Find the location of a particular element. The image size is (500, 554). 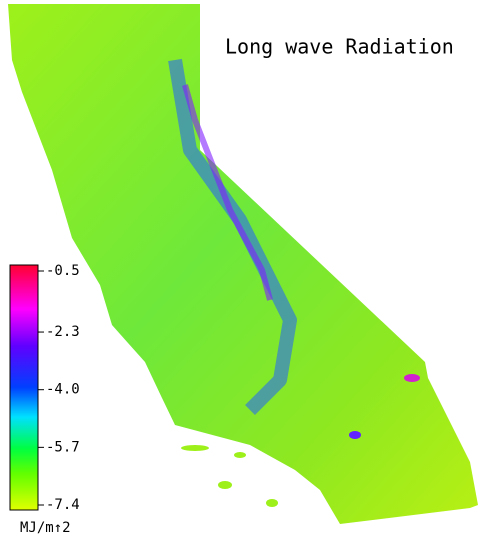

colorbar-tick-label: -0.5 is located at coordinates (63, 271).